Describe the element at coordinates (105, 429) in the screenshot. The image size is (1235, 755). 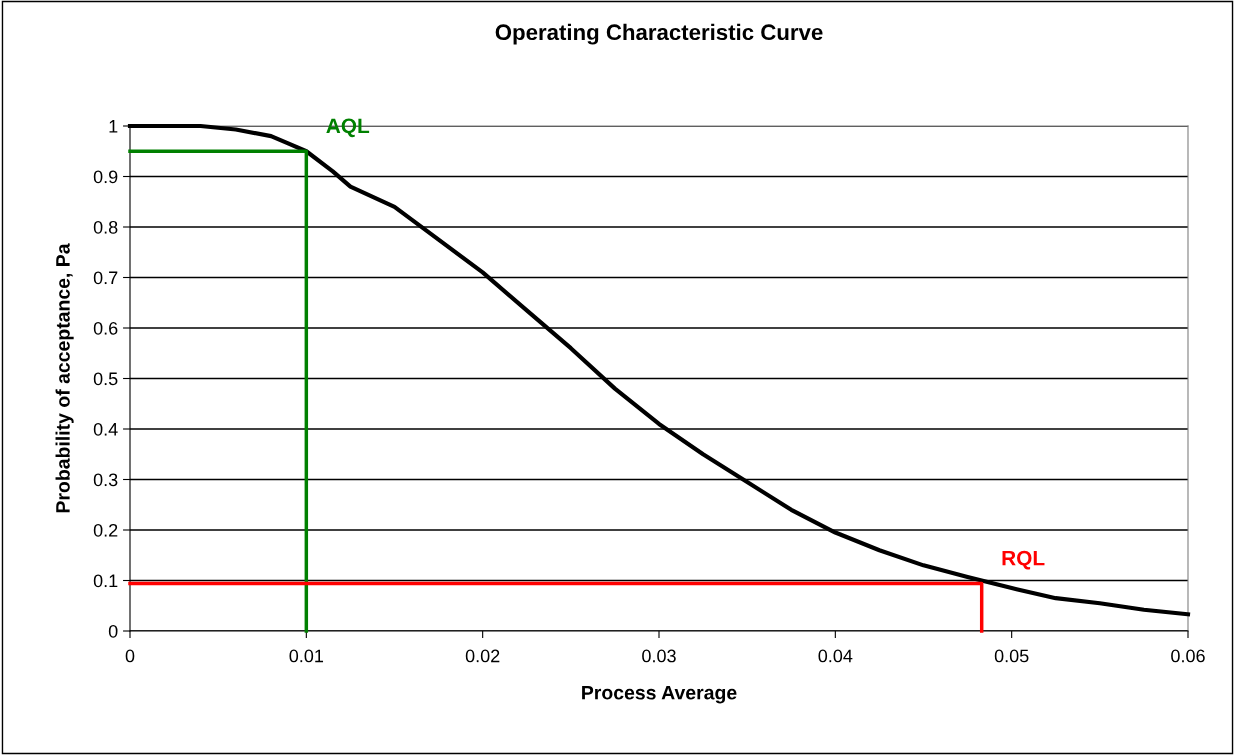
I see `y-tick-label: 0.4` at that location.